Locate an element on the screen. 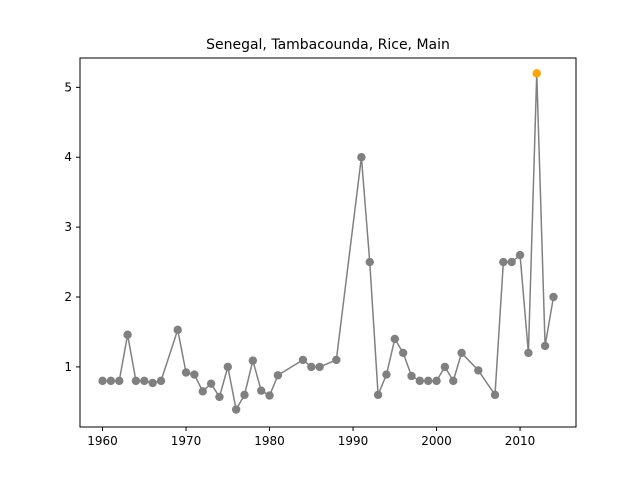 This screenshot has height=480, width=640. highlighted-data-point is located at coordinates (536, 73).